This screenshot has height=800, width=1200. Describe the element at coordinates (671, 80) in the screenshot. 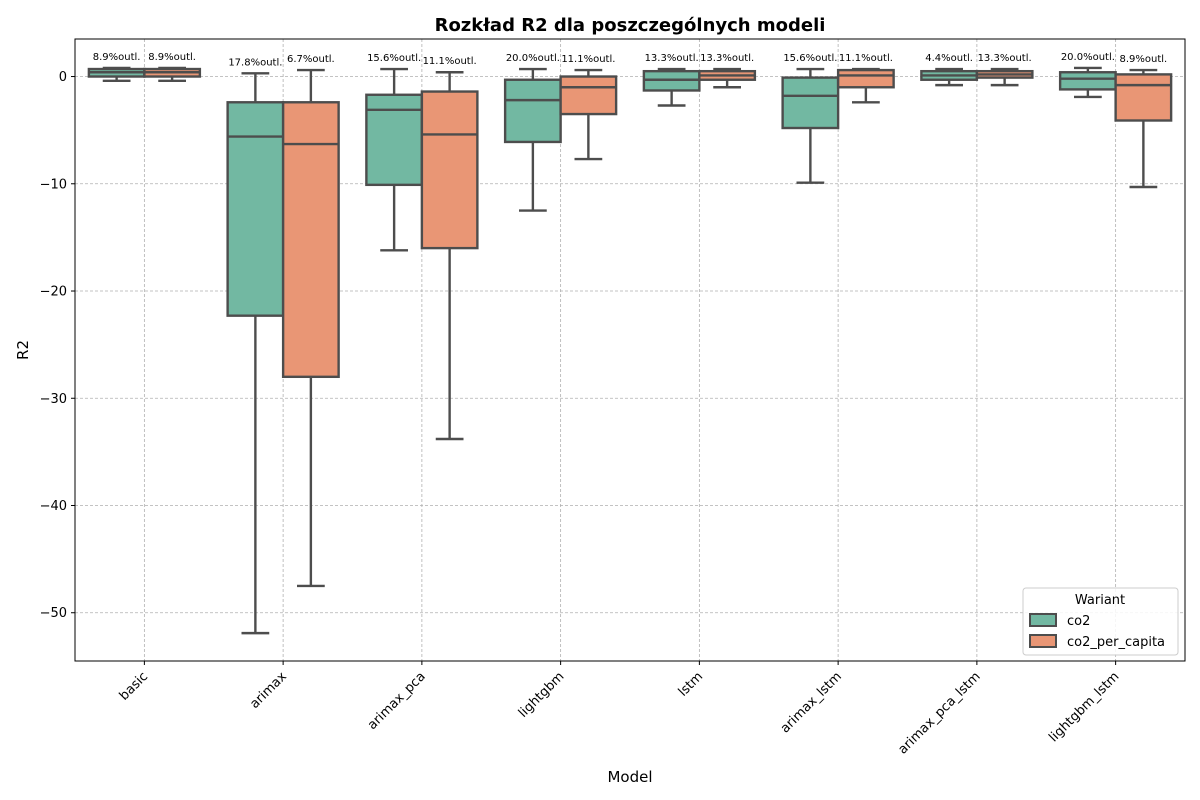

I see `box-lstm-co2: 13.3%outl.` at that location.